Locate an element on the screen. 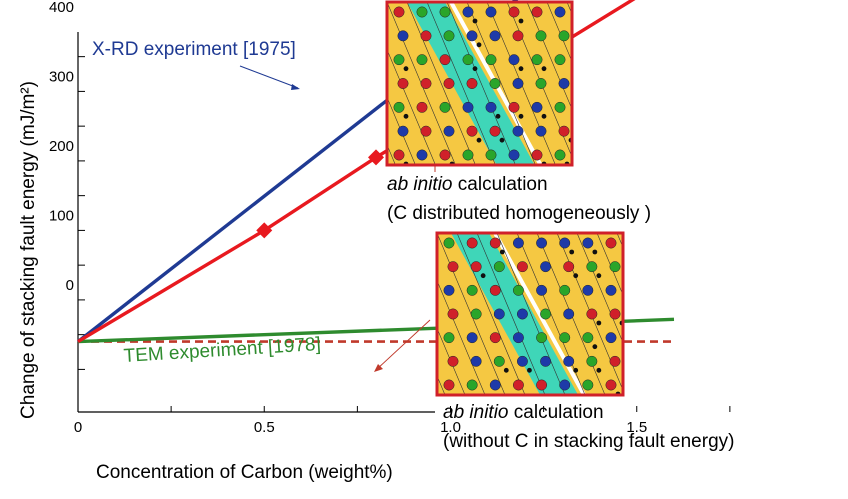  xrd-annotation: X-RD experiment [1975] is located at coordinates (194, 49).